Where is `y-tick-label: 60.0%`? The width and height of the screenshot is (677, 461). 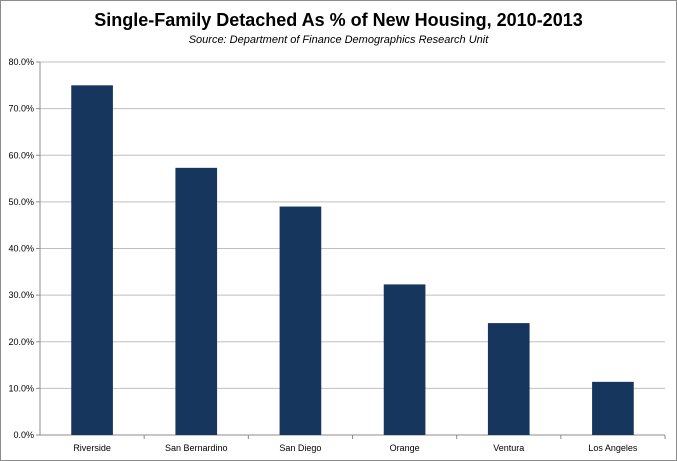 y-tick-label: 60.0% is located at coordinates (21, 155).